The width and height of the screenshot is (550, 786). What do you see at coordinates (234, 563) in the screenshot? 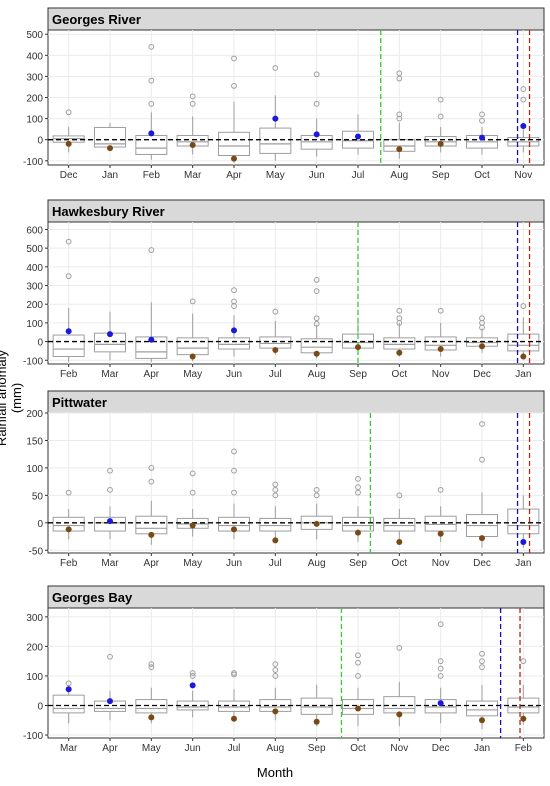
I see `x-tick-label: Jun` at bounding box center [234, 563].